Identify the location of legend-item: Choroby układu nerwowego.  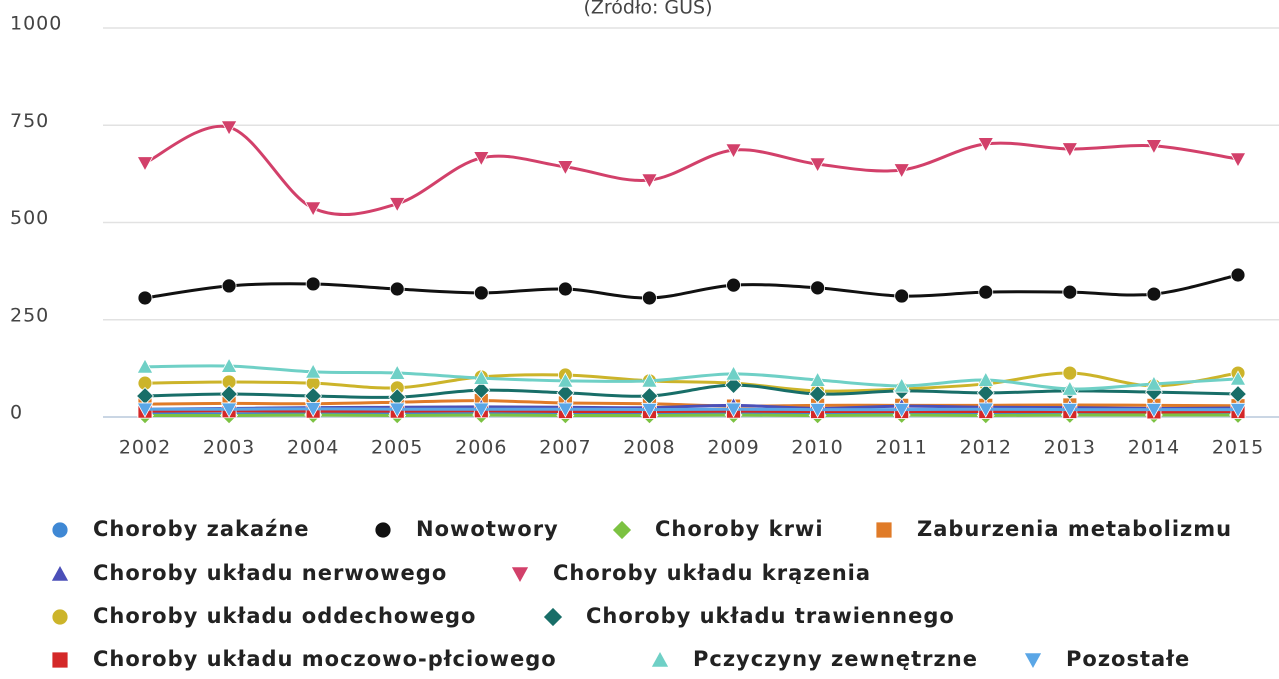
(249, 573).